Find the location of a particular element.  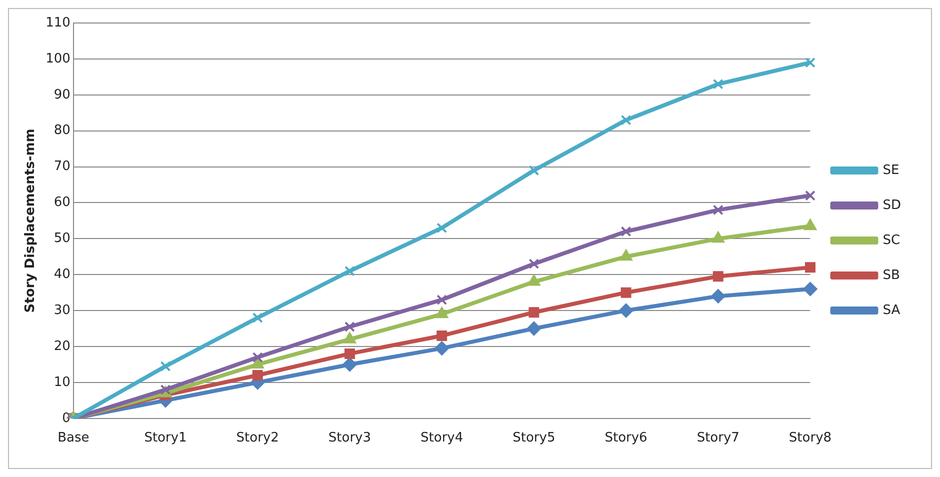

x-tick-label: Base is located at coordinates (74, 438).